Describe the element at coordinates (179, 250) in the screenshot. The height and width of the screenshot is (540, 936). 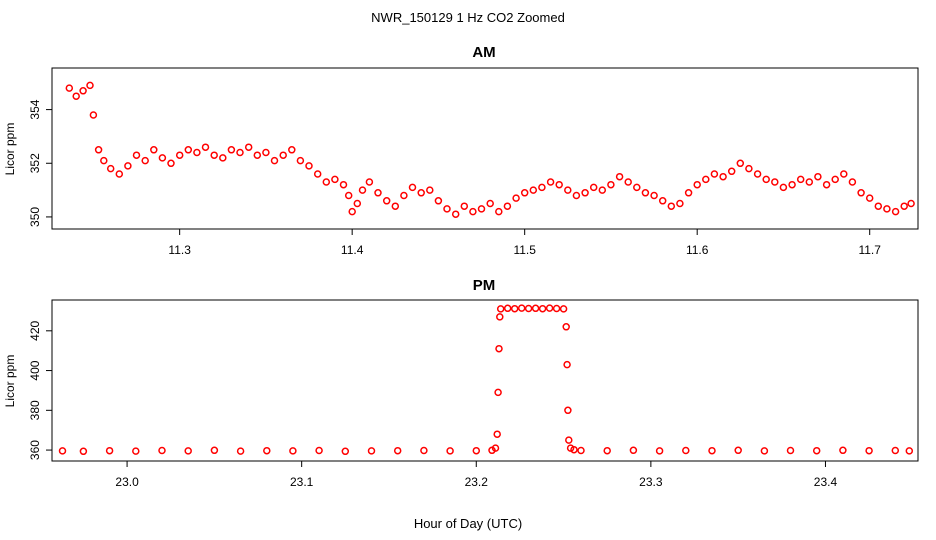
I see `am-x-tick-label: 11.3` at that location.